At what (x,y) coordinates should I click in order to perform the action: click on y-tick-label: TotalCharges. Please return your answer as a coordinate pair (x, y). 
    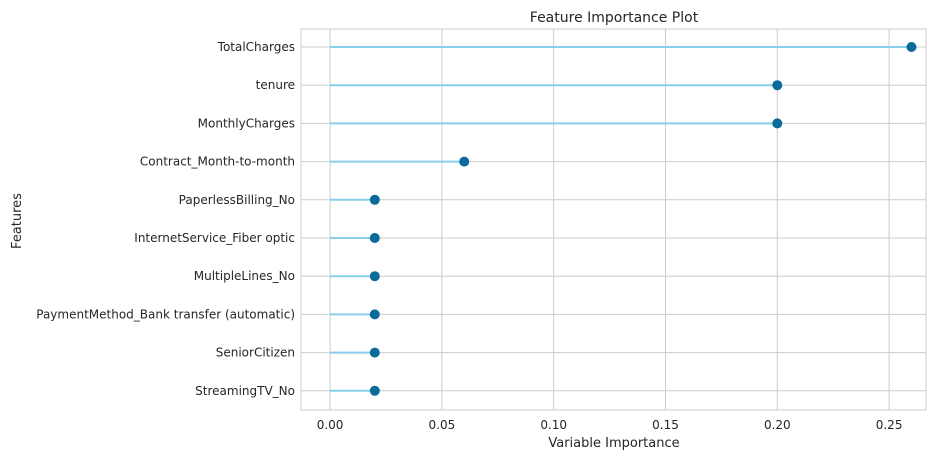
    Looking at the image, I should click on (256, 47).